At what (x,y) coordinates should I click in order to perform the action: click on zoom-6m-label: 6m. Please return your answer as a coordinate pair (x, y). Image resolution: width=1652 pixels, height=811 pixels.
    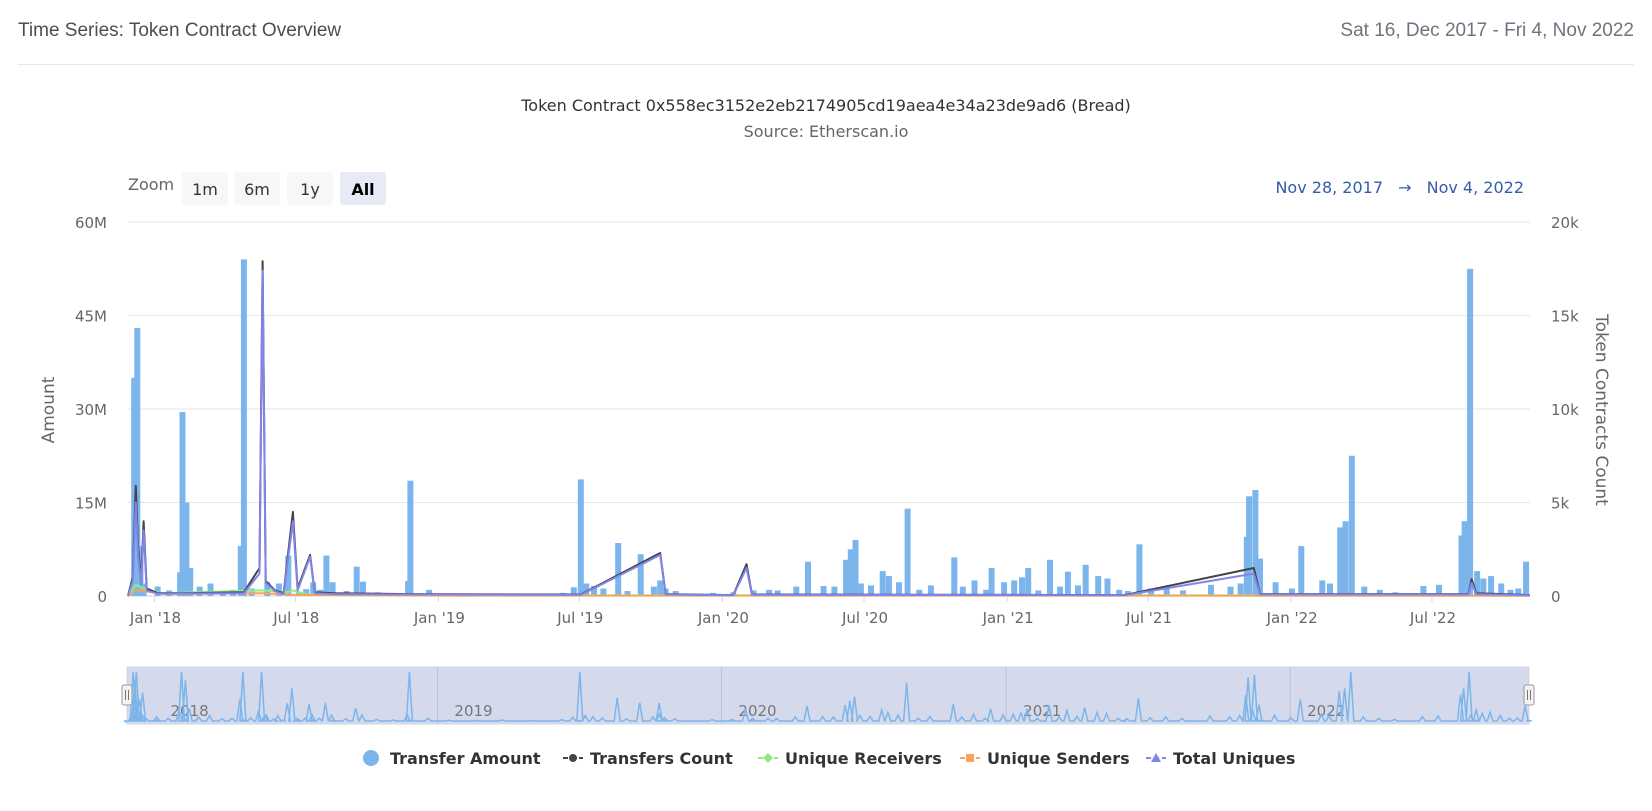
    Looking at the image, I should click on (257, 189).